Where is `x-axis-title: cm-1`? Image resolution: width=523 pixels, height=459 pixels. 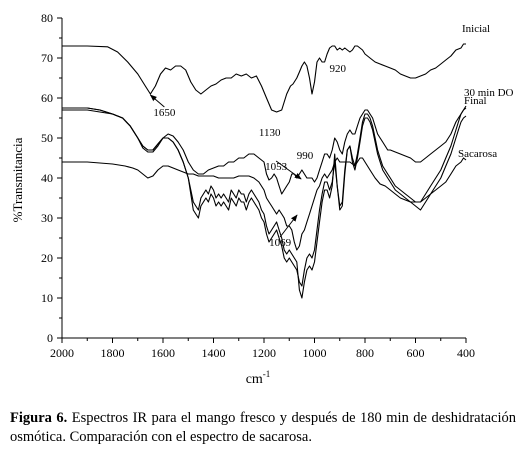 x-axis-title: cm-1 is located at coordinates (258, 378).